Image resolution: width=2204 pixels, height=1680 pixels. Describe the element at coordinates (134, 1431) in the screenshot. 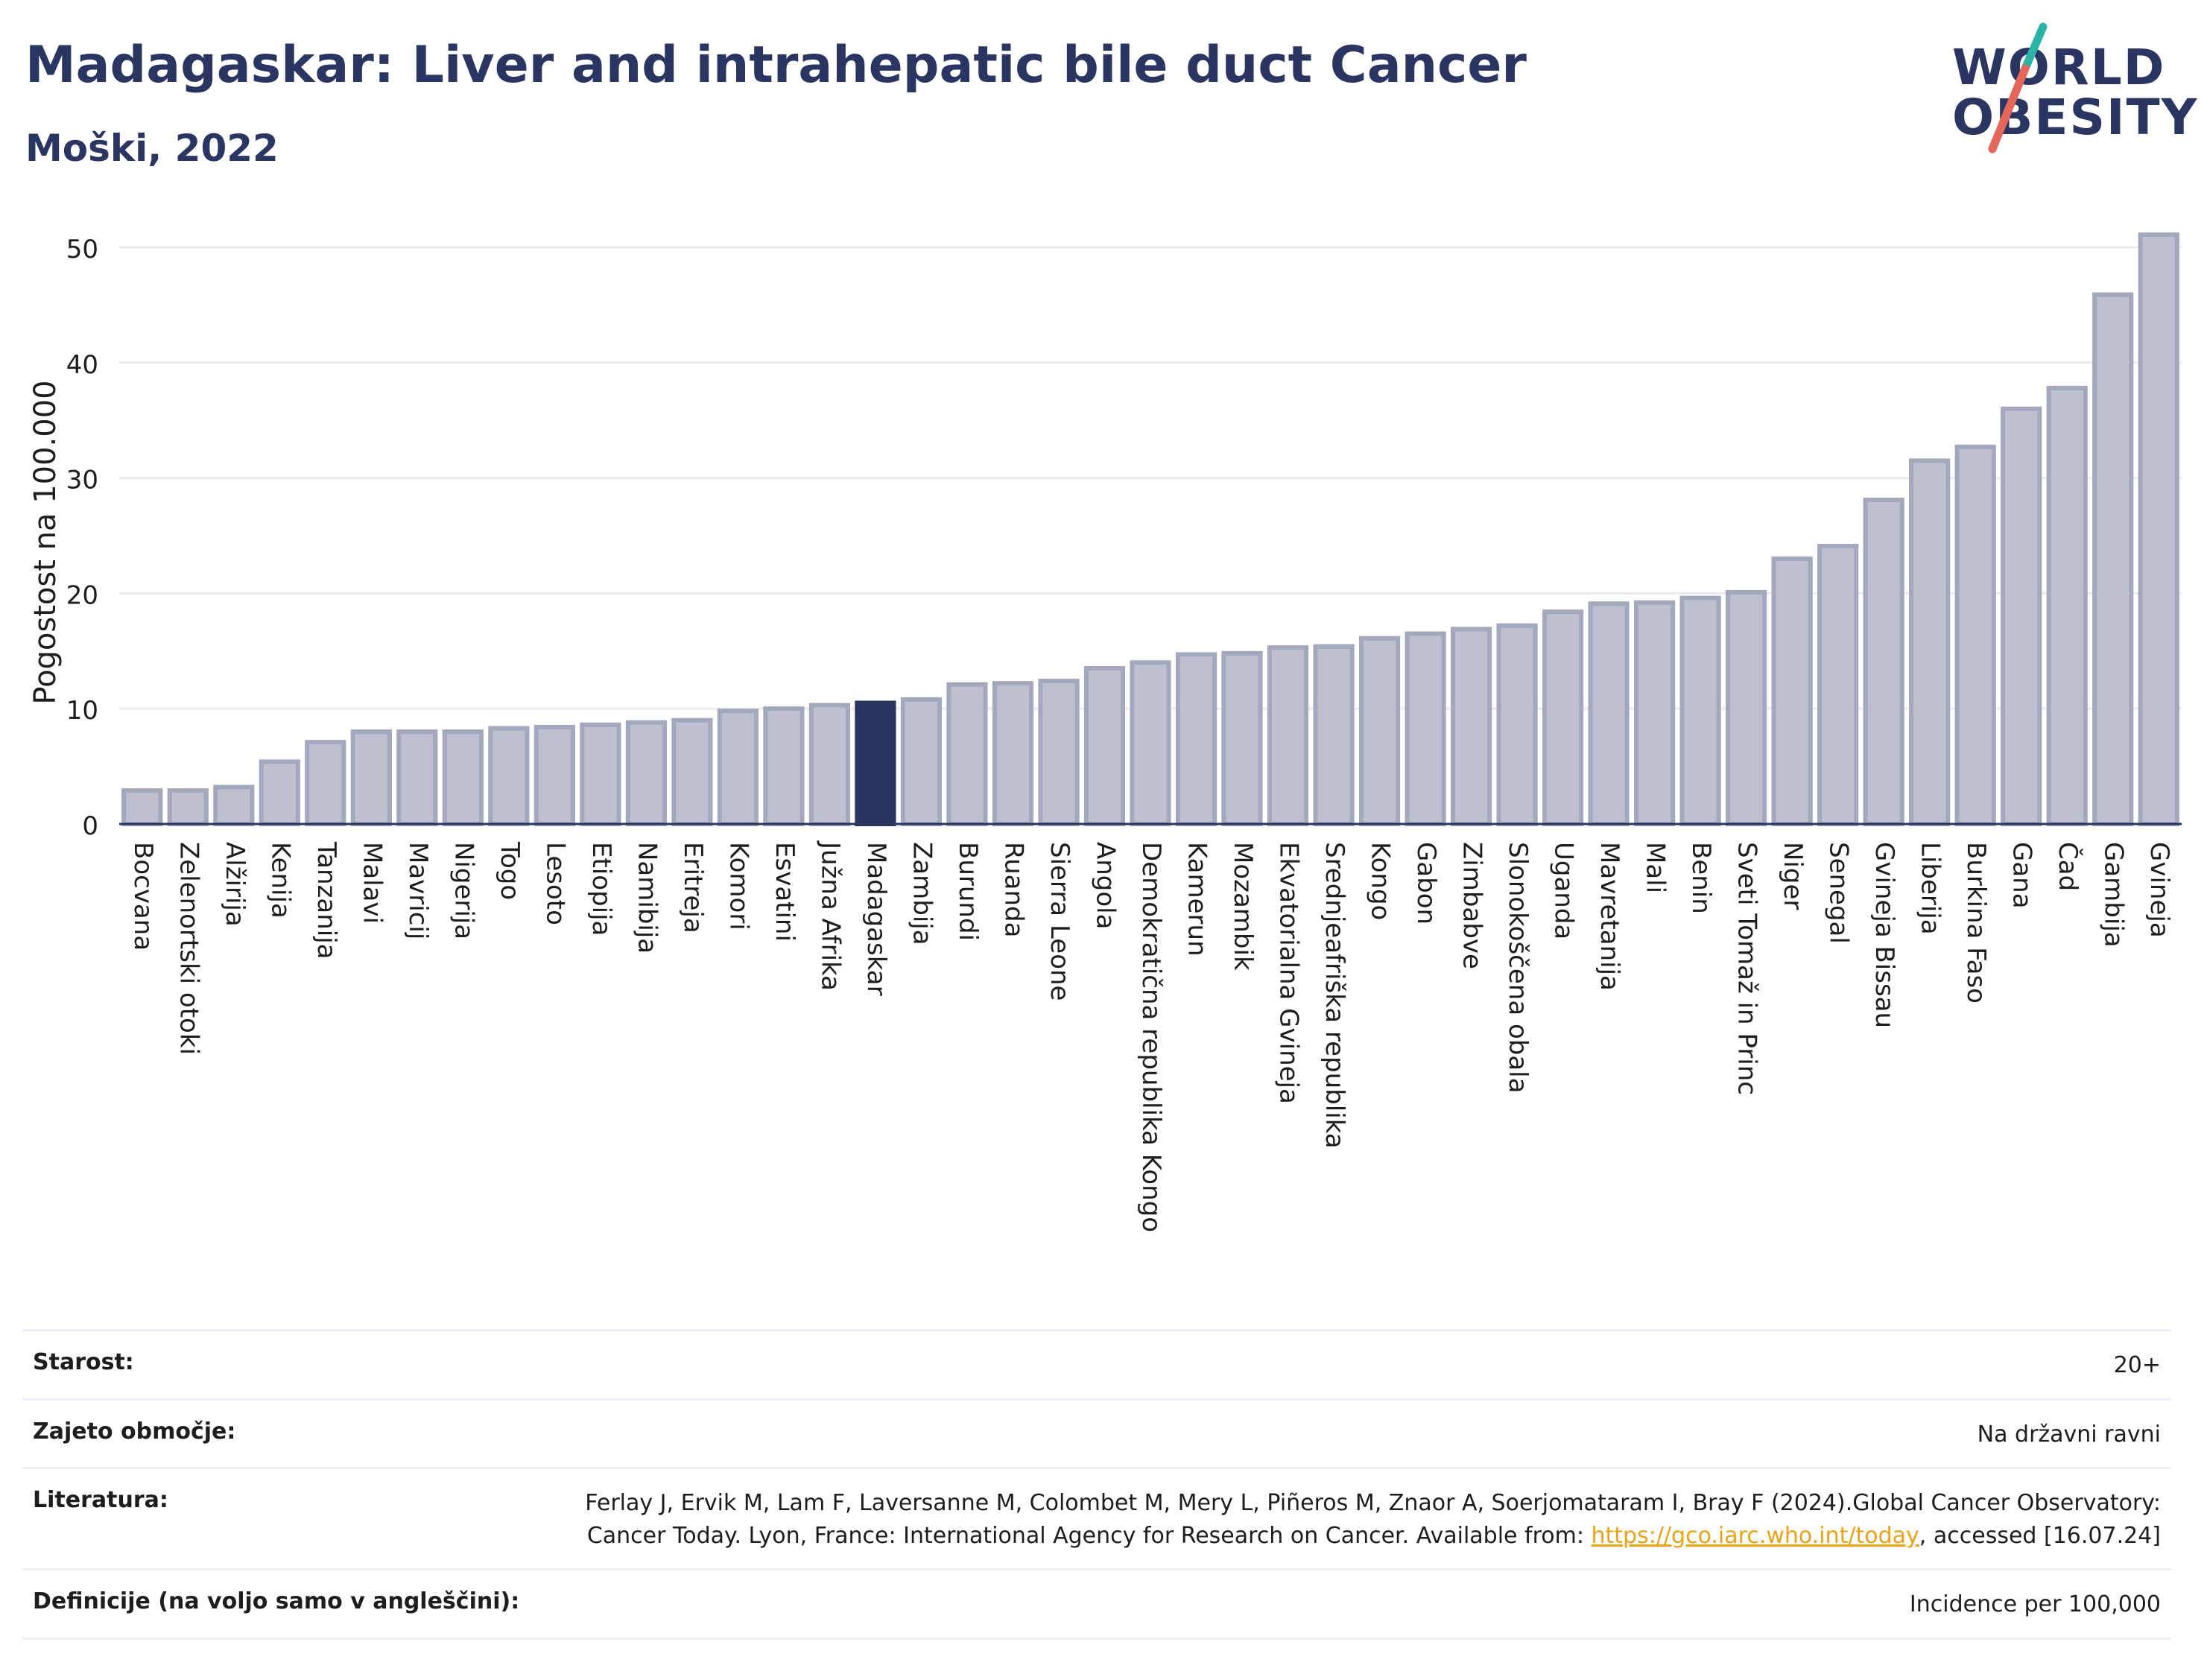

I see `info-label-coverage: Zajeto območje:` at that location.